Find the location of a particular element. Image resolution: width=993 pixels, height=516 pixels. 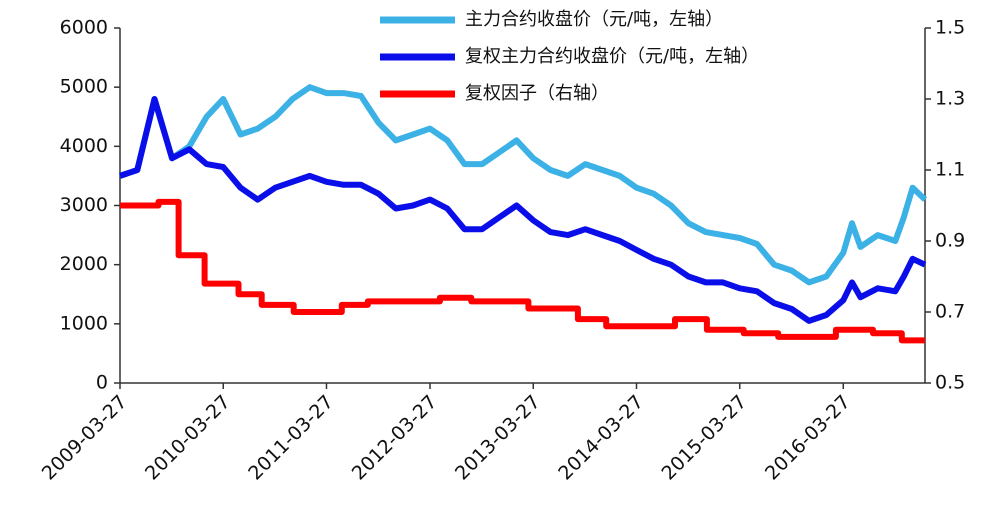

legend-label: 主力合约收盘价（元/吨，左轴） is located at coordinates (594, 19).